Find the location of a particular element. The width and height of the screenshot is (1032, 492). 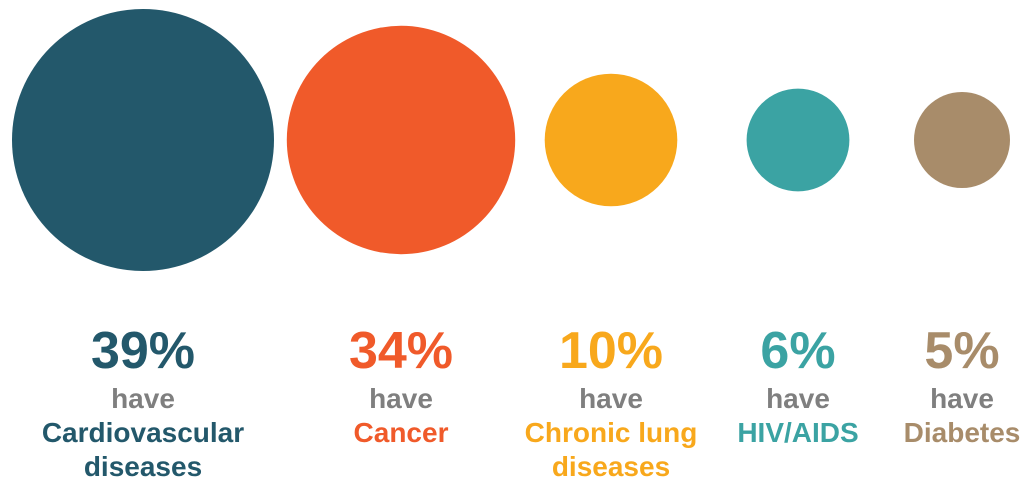

category-label: Diabetes is located at coordinates (962, 432).